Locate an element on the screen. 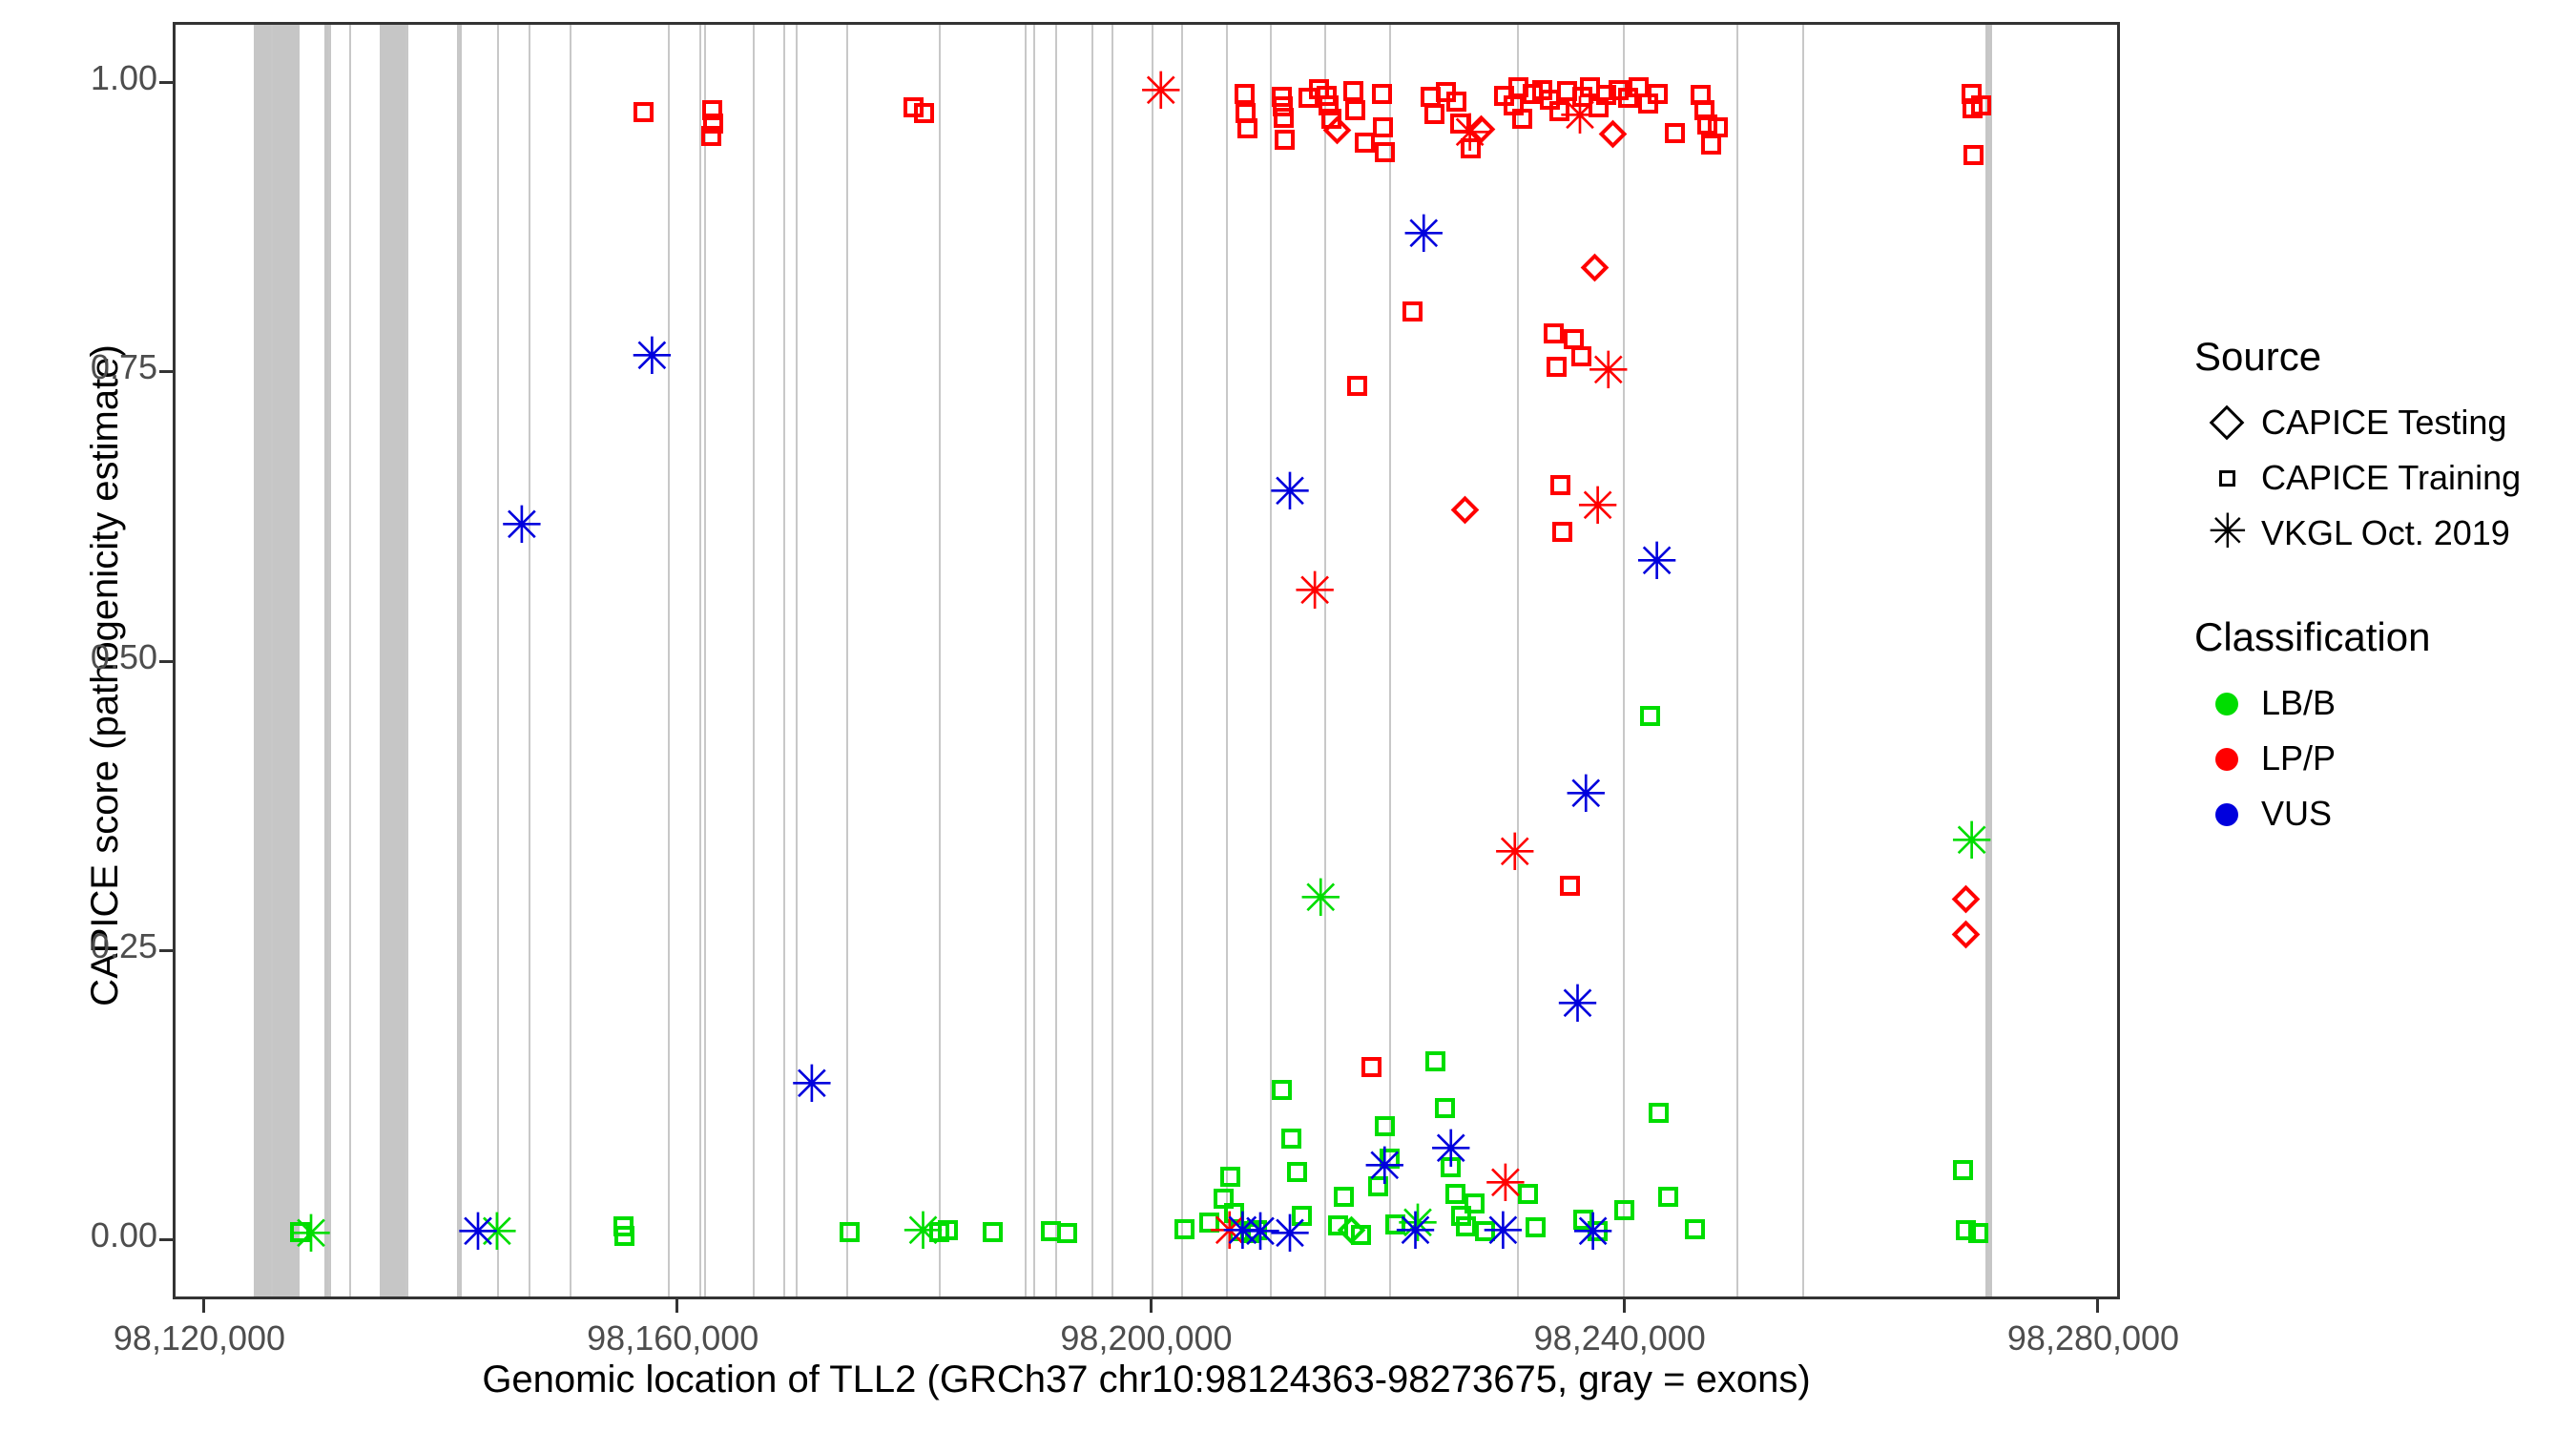 The width and height of the screenshot is (2576, 1431). legend-title-classification: Classification is located at coordinates (2312, 636).